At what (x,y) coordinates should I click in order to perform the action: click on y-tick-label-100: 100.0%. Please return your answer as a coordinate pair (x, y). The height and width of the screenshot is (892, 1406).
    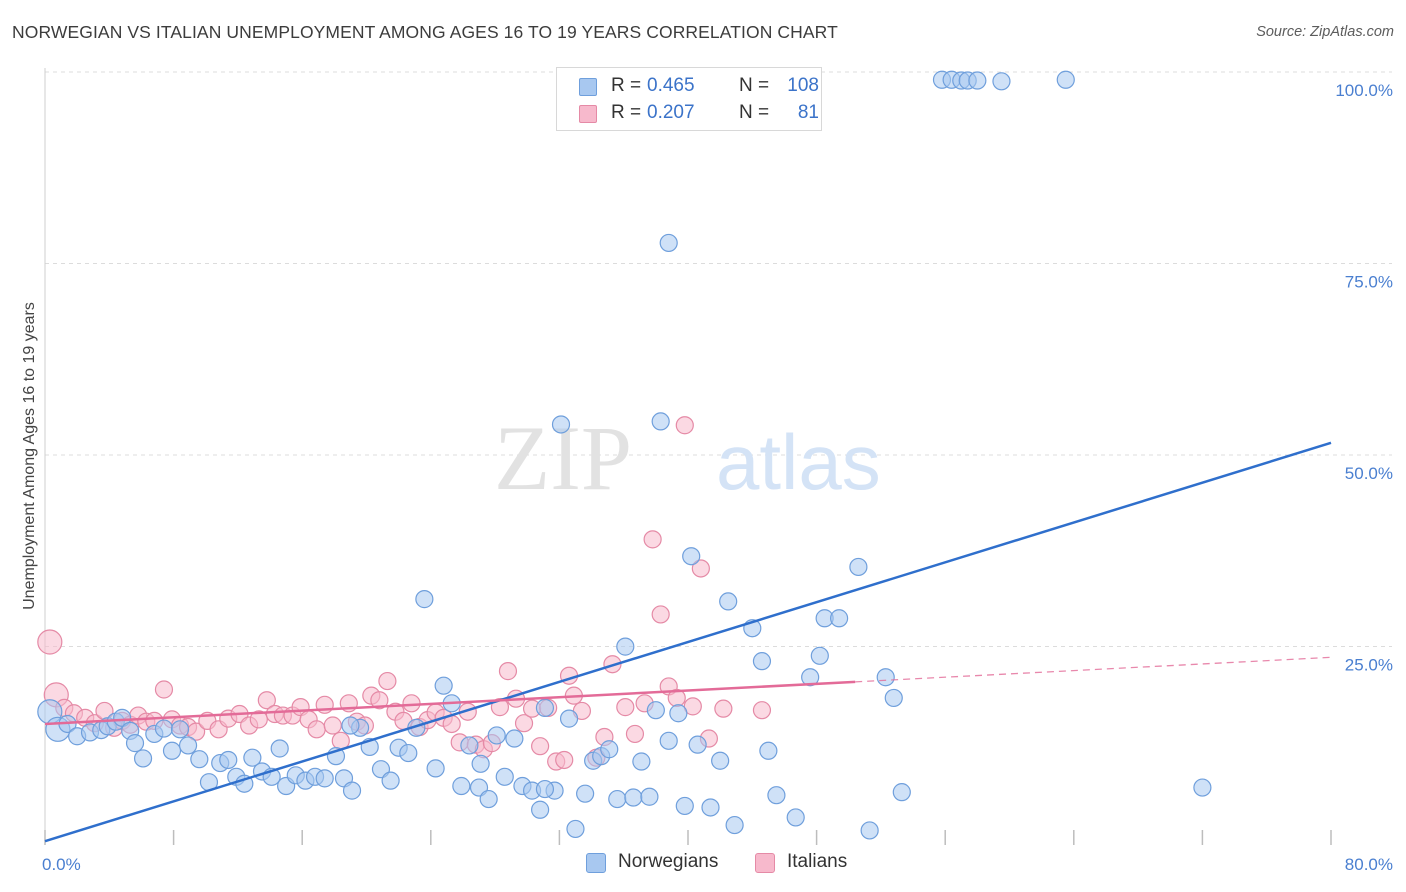
    Looking at the image, I should click on (1364, 90).